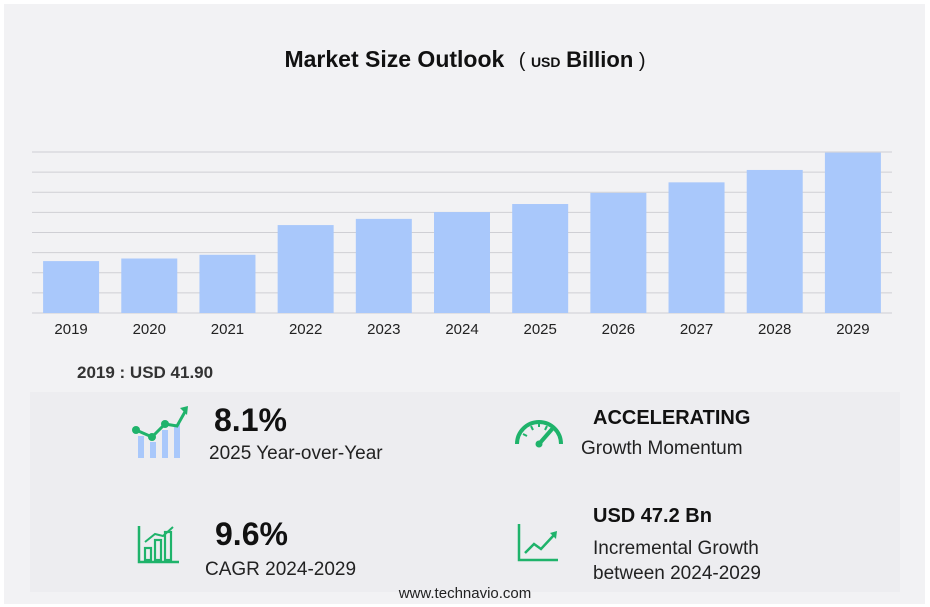 Image resolution: width=930 pixels, height=607 pixels. I want to click on x-tick-label: 2022, so click(305, 329).